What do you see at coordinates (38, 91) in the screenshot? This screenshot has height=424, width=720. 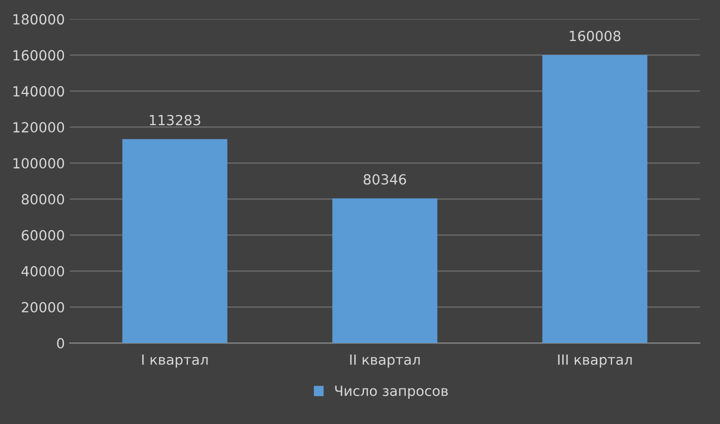 I see `y-tick-label: 140000` at bounding box center [38, 91].